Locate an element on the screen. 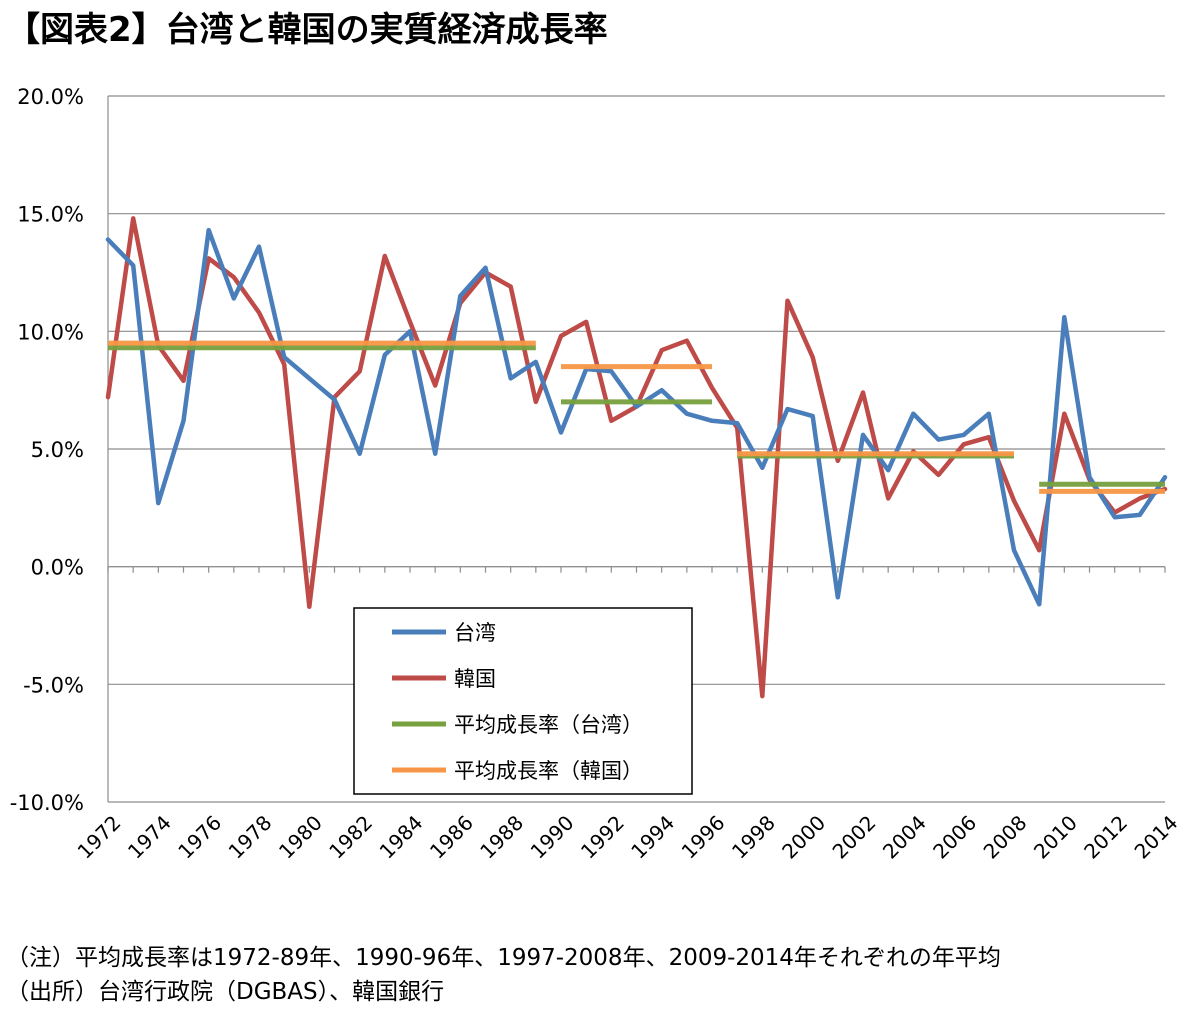 This screenshot has height=1009, width=1200. y-tick-label: 0.0% is located at coordinates (57, 568).